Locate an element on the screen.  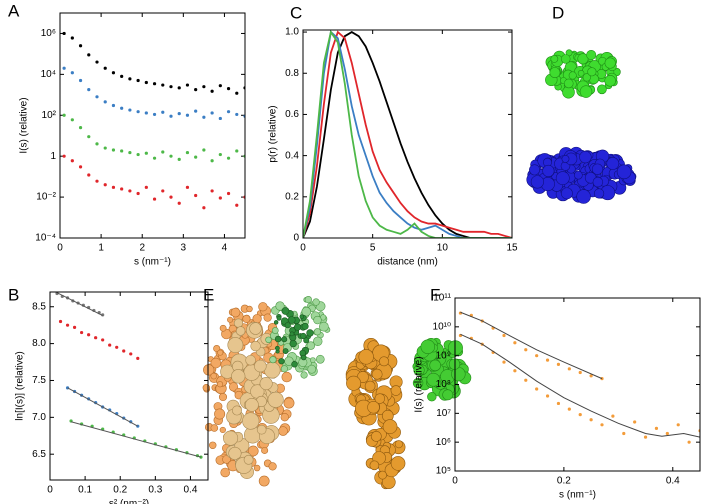
plot-area is located at coordinates (153, 120).